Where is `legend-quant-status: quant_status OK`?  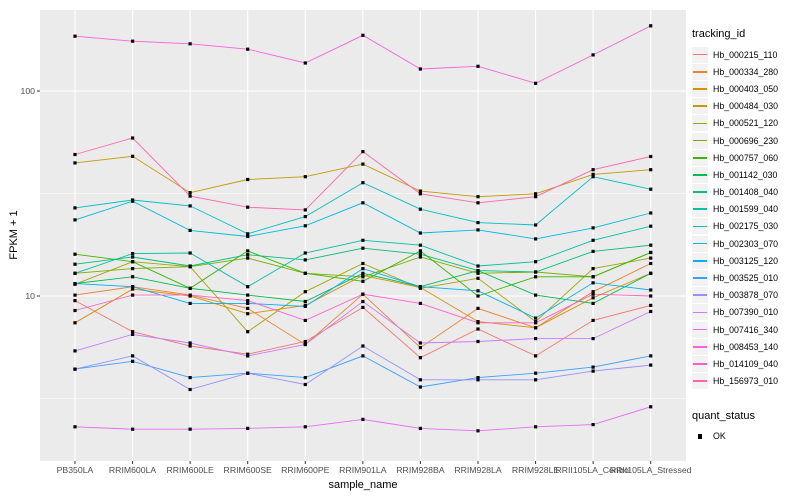
legend-quant-status: quant_status OK is located at coordinates (745, 427).